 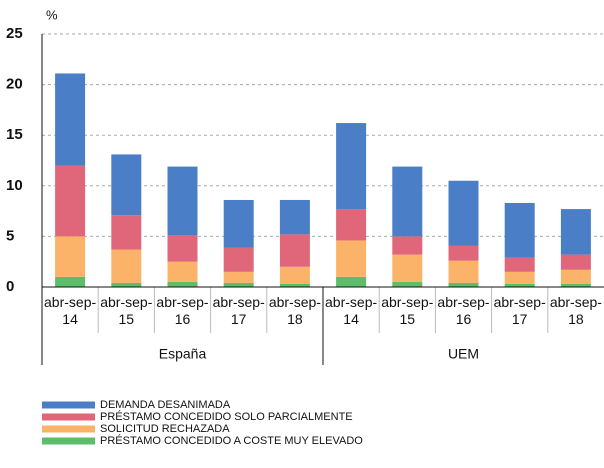 What do you see at coordinates (10, 235) in the screenshot?
I see `y-tick-label: 5` at bounding box center [10, 235].